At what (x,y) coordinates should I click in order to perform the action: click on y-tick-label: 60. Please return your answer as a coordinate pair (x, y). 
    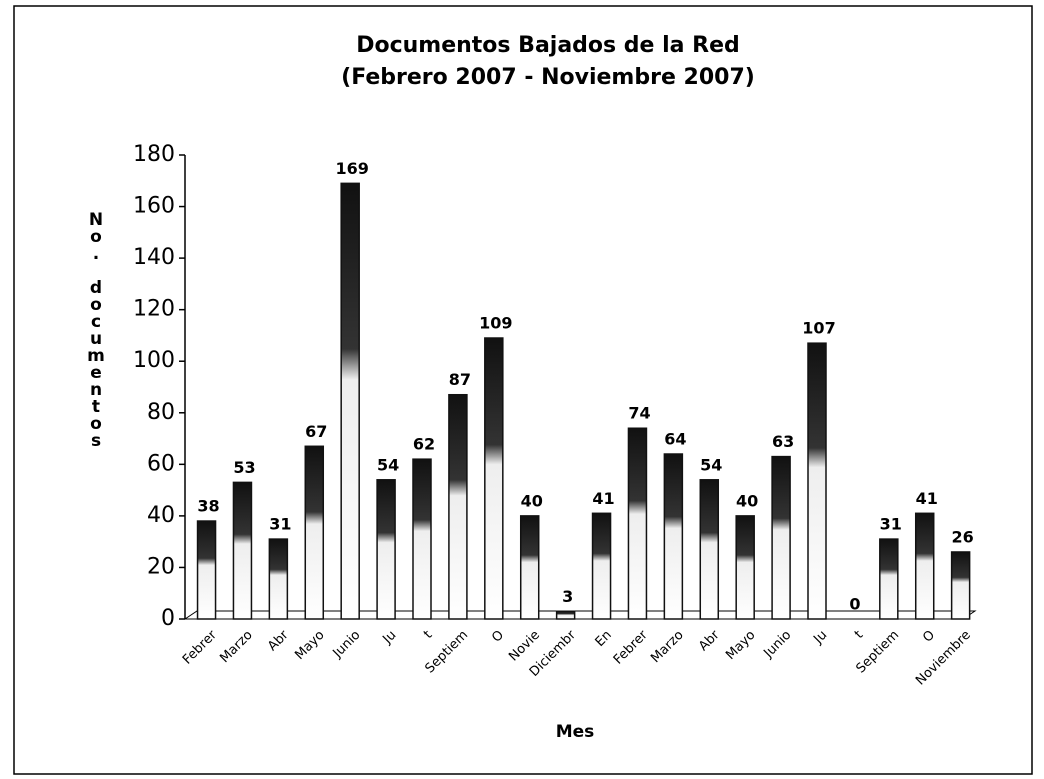
    Looking at the image, I should click on (161, 463).